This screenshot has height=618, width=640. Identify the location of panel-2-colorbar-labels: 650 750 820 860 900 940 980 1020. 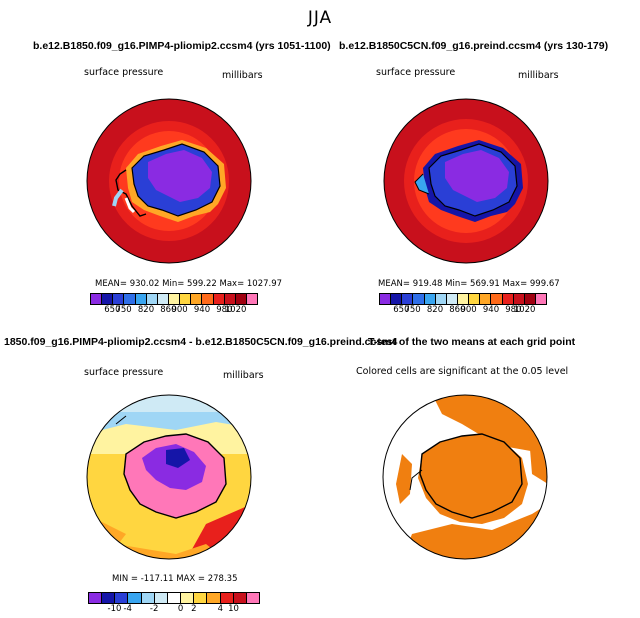
(463, 311).